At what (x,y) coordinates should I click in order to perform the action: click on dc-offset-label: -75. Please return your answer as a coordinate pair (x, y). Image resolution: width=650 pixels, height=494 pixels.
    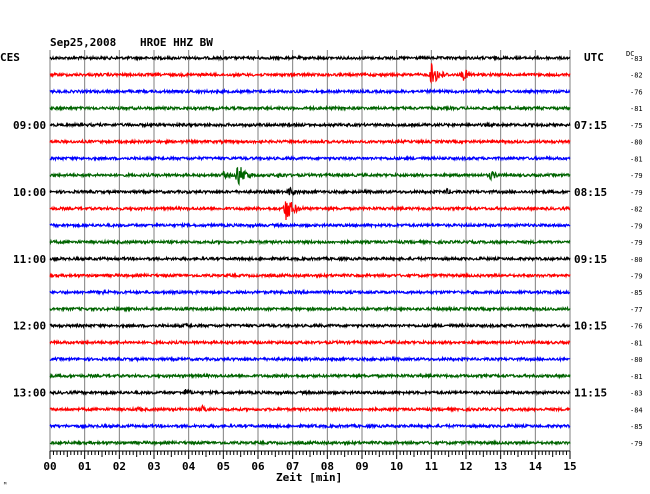
    Looking at the image, I should click on (636, 126).